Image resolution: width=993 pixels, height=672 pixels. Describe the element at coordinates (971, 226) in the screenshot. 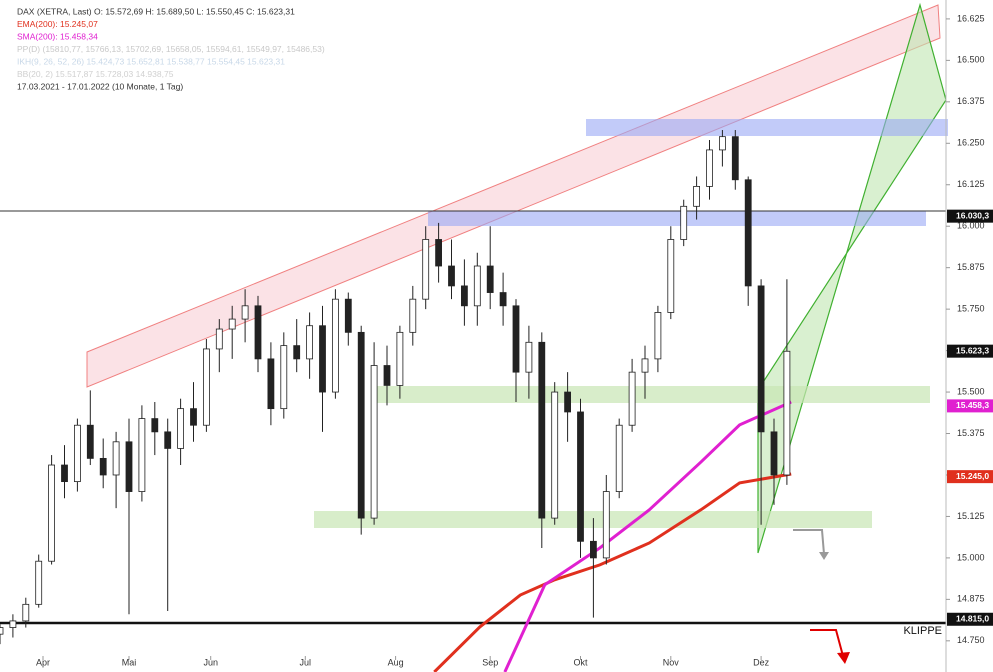

I see `y-tick-label: 16.000` at that location.